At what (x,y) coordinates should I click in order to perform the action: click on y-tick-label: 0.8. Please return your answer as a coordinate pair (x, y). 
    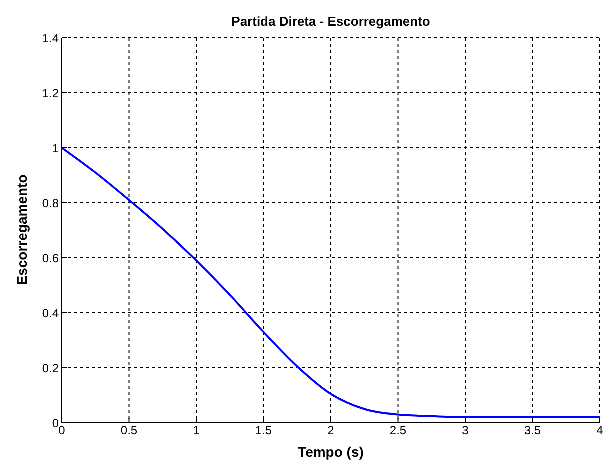
    Looking at the image, I should click on (51, 203).